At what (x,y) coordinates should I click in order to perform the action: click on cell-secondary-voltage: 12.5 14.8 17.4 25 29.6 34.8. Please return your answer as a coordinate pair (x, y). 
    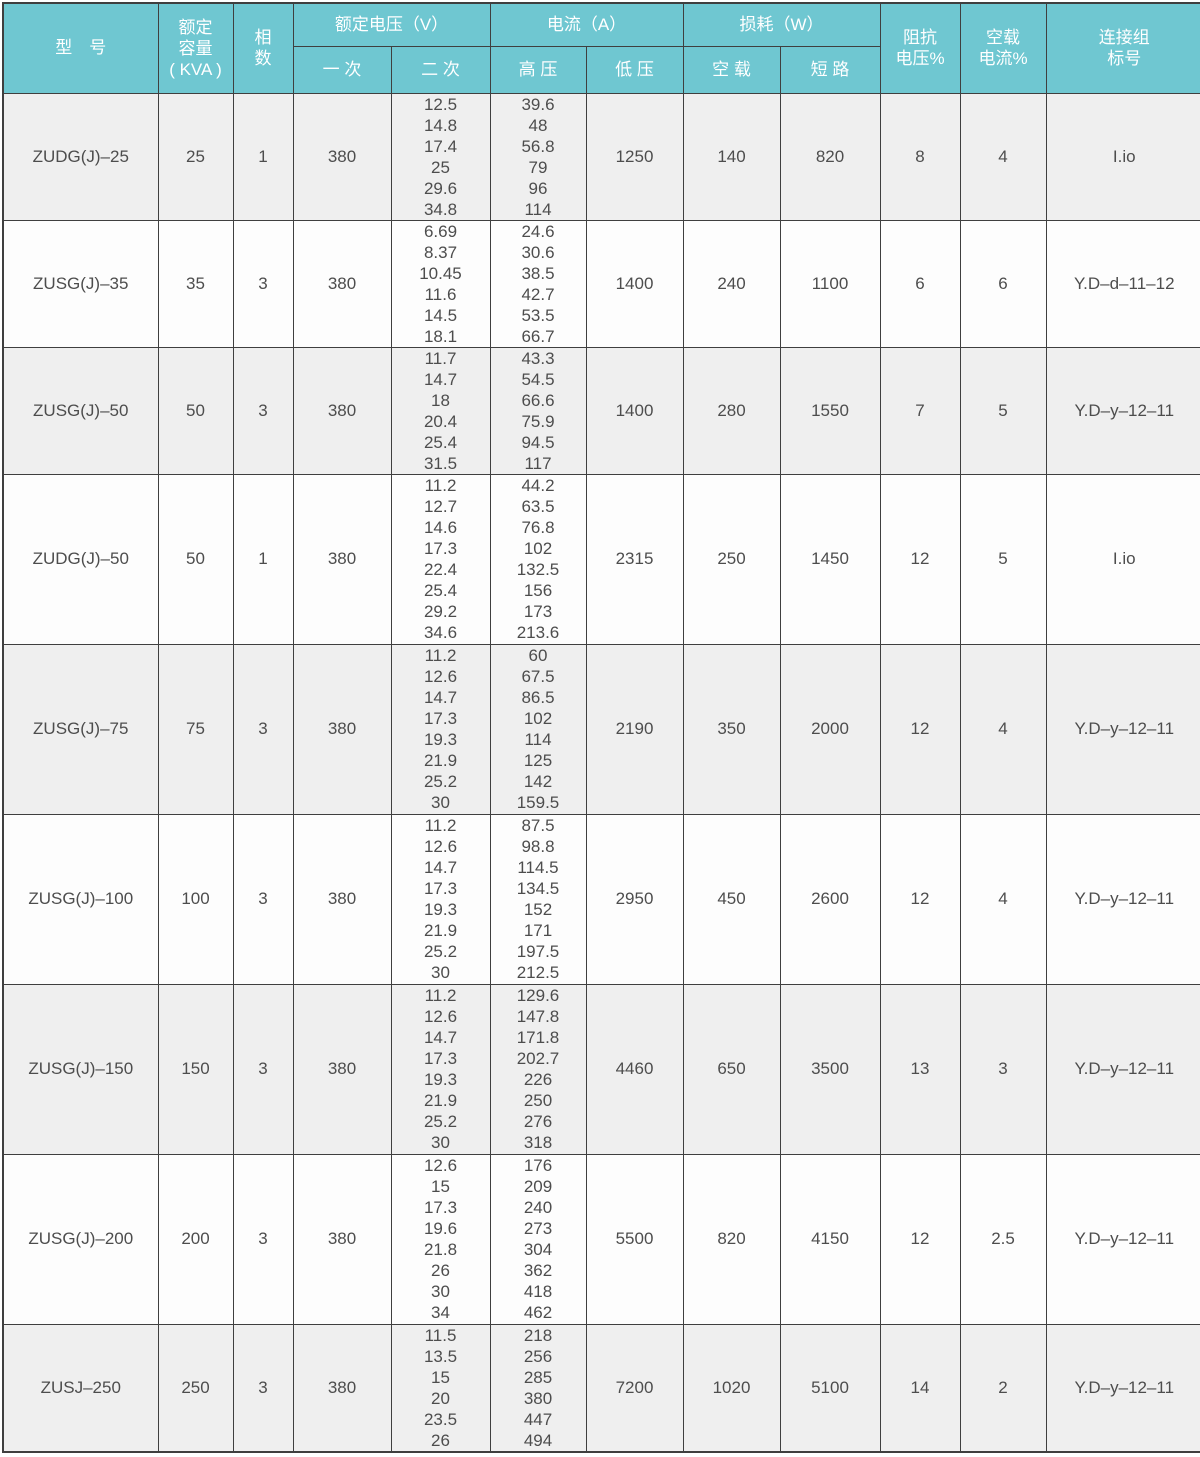
    Looking at the image, I should click on (440, 156).